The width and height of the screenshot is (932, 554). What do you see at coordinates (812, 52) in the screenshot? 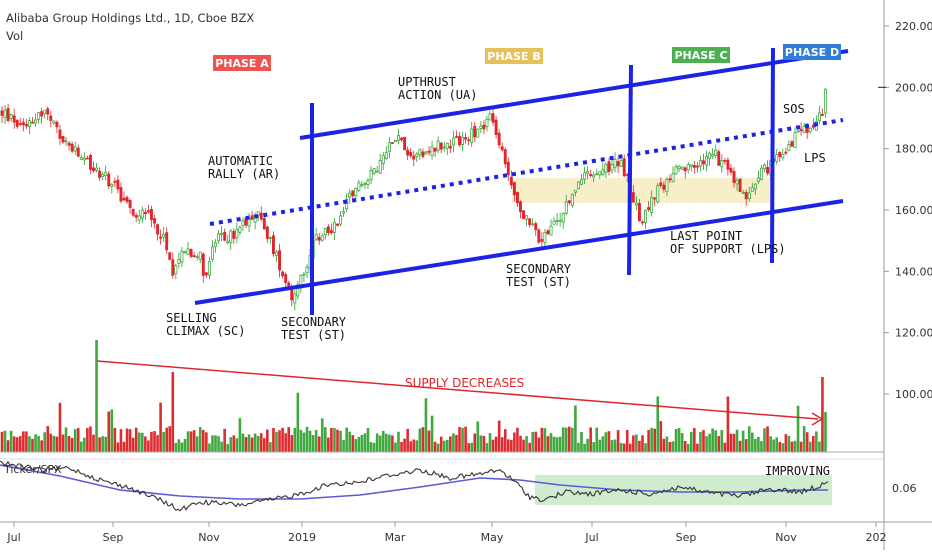
I see `phase-d-label: PHASE D` at bounding box center [812, 52].